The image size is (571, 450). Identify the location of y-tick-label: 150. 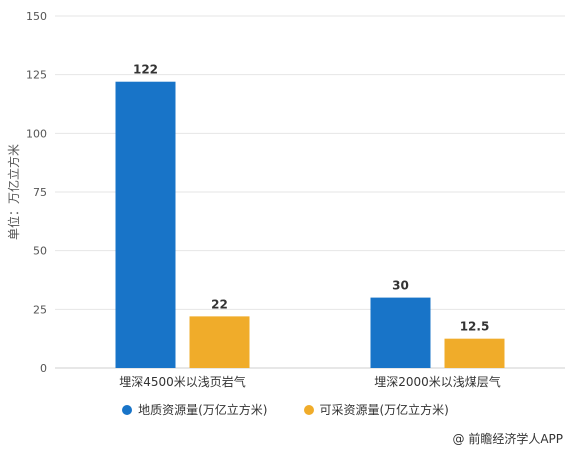
(36, 16).